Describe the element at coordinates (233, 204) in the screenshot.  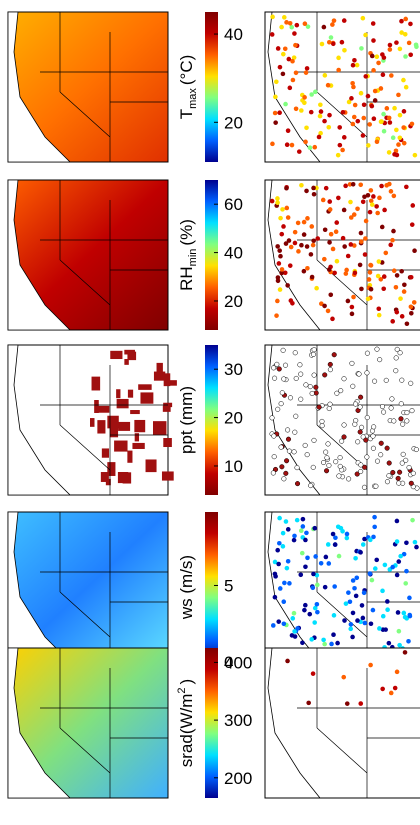
I see `colorbar-tick-label: 60` at that location.